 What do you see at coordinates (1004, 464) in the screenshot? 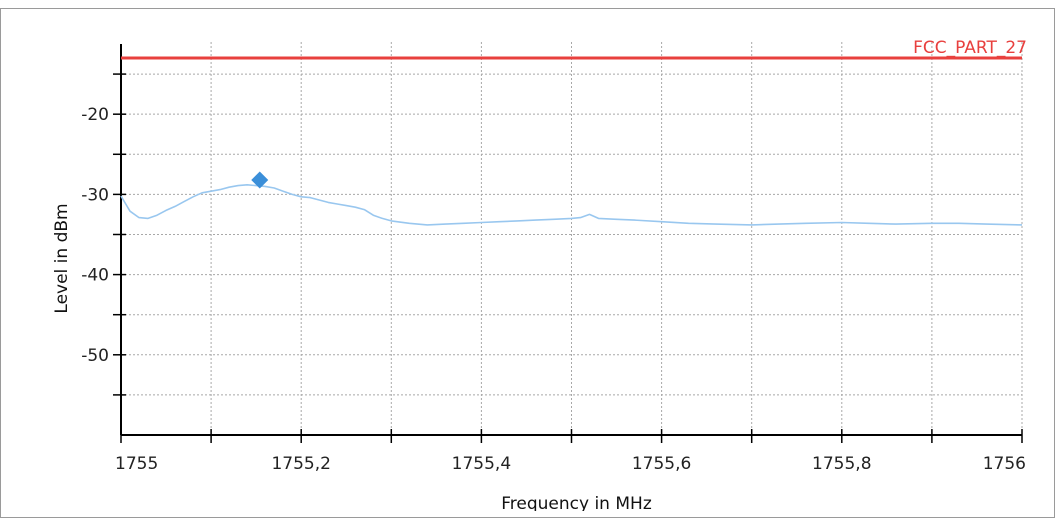
I see `x-tick-label: 1756` at bounding box center [1004, 464].